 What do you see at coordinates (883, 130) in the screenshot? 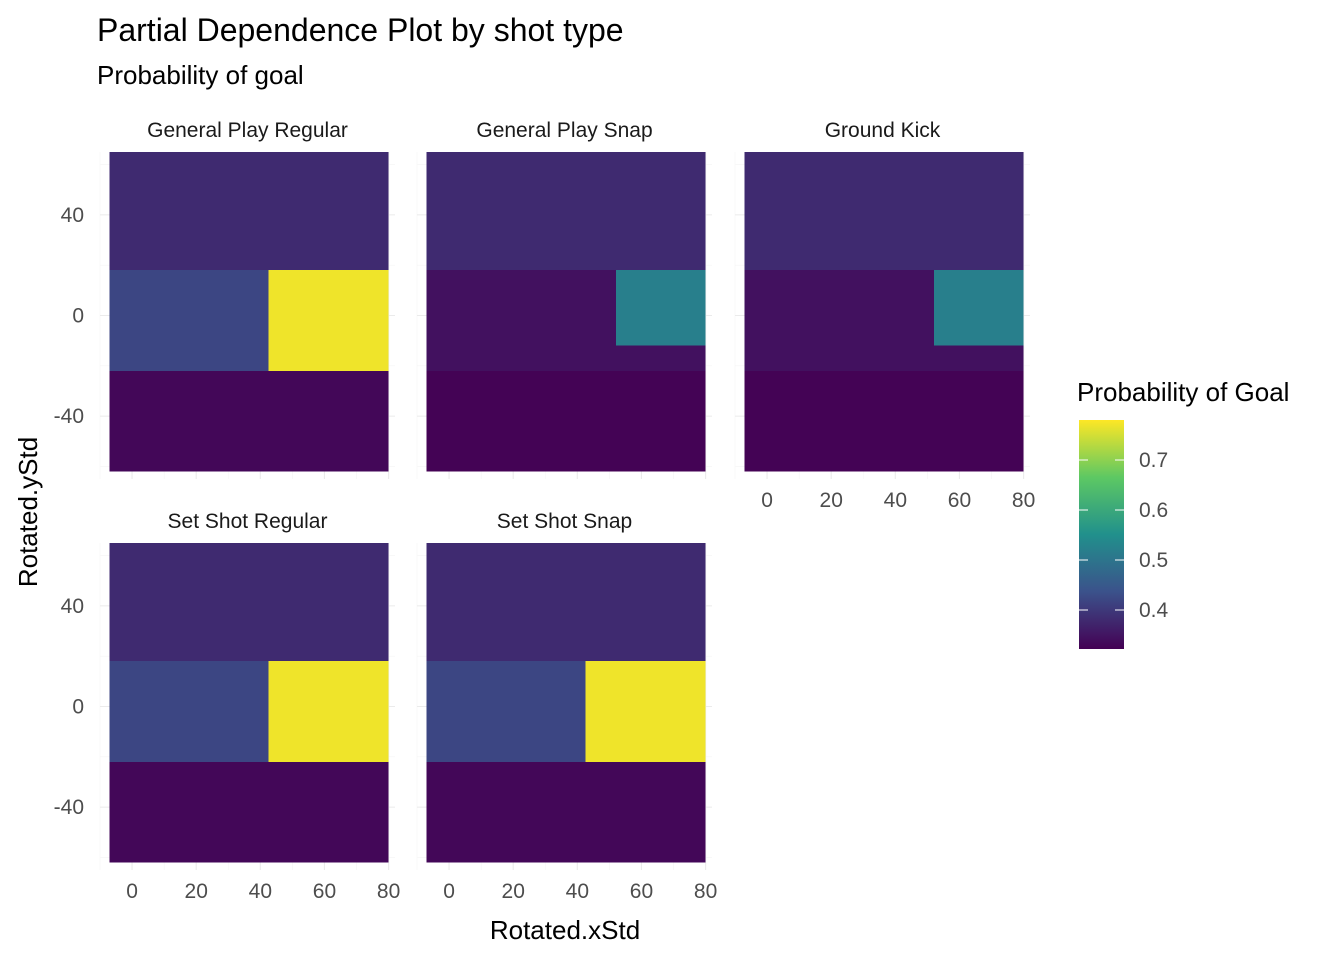
I see `facet-strip-label: Ground Kick` at bounding box center [883, 130].